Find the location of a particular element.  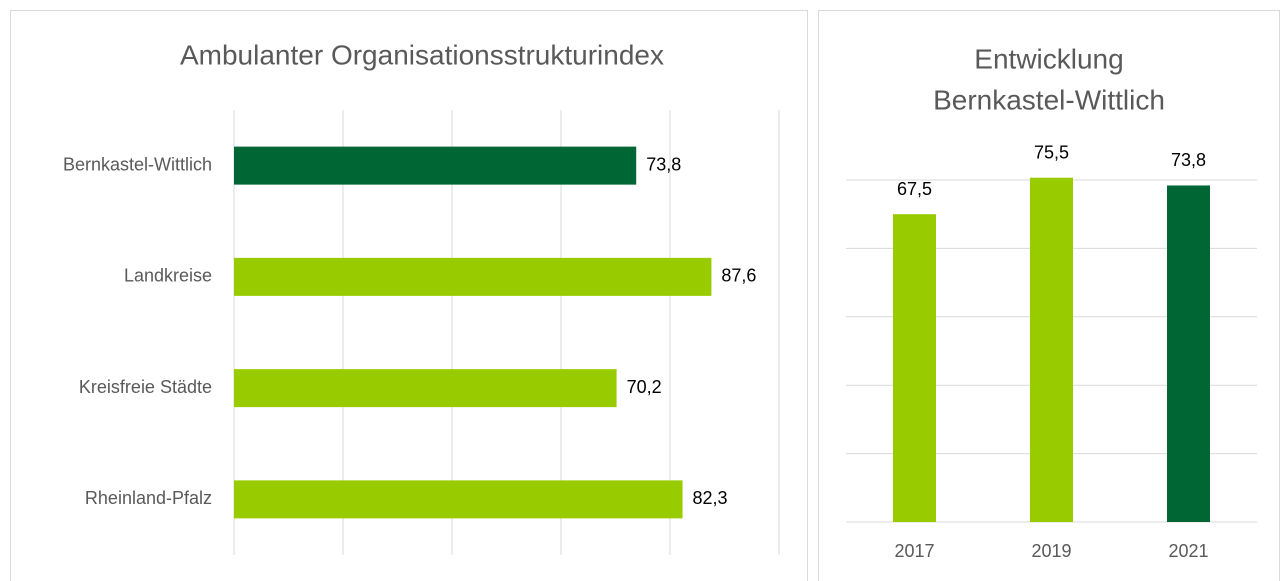

y-tick-label: Kreisfreie Städte is located at coordinates (145, 387).